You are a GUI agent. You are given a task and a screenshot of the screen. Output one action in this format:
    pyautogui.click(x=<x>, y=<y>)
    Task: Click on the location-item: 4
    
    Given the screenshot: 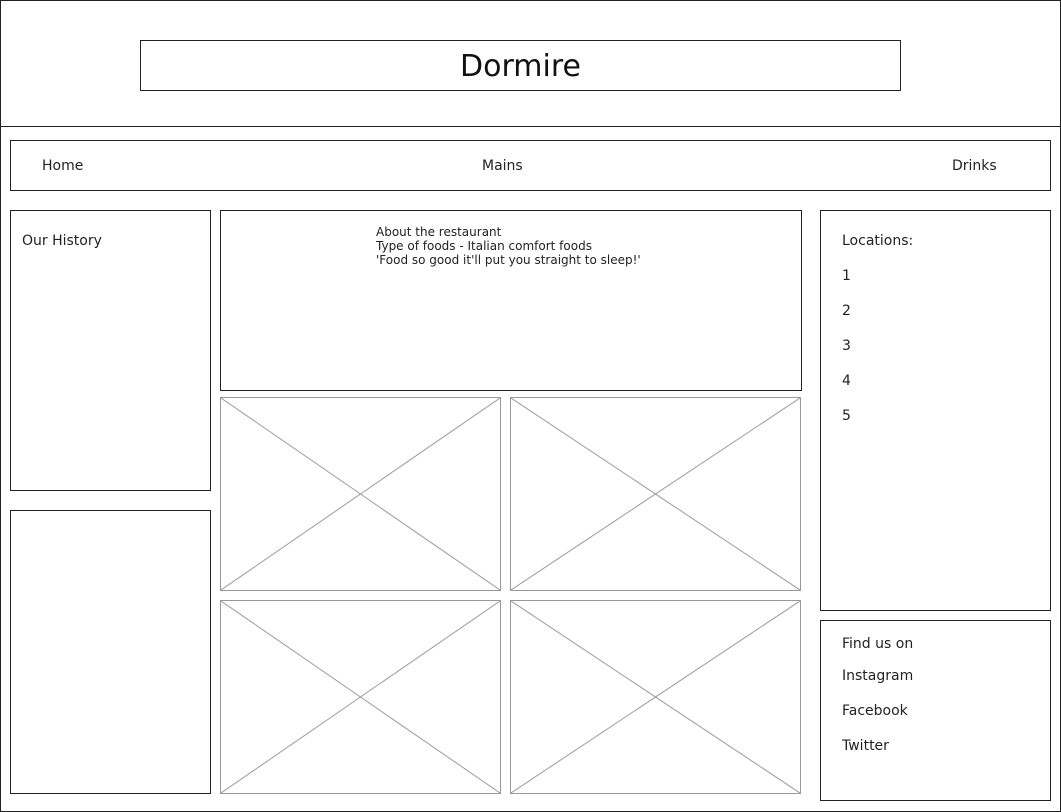 What is the action you would take?
    pyautogui.click(x=846, y=381)
    